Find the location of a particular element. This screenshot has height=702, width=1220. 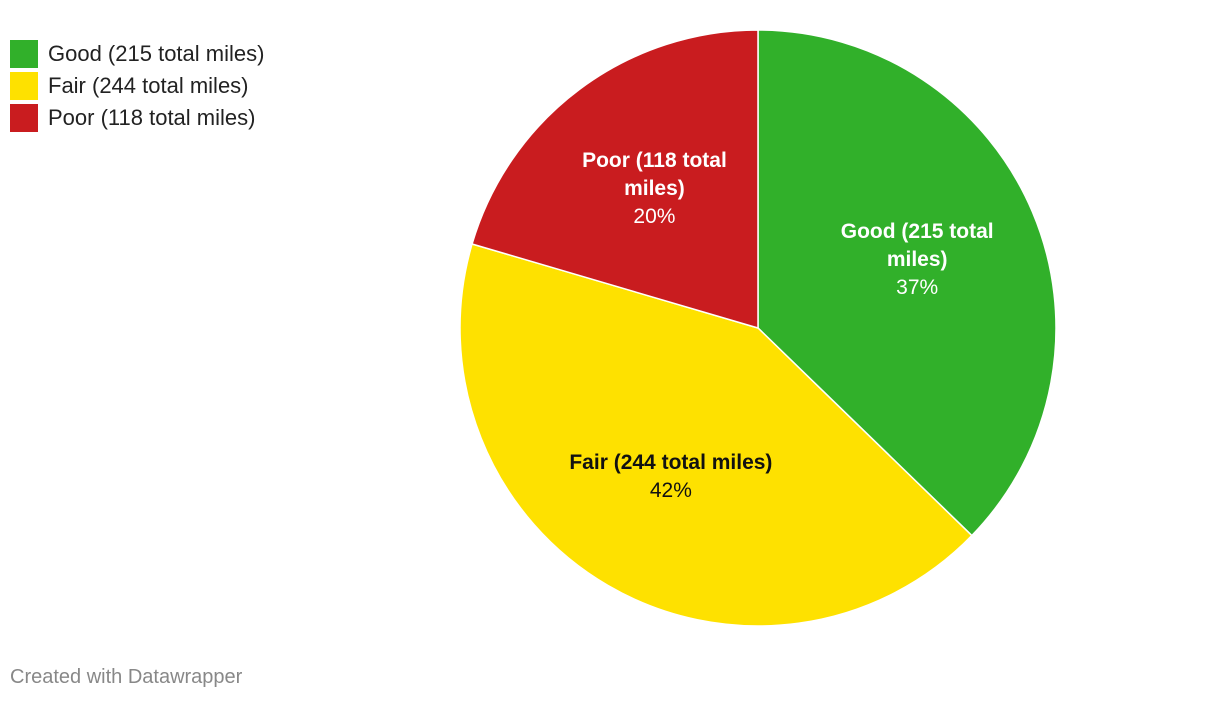

slice-label-percent: 37% is located at coordinates (917, 287).